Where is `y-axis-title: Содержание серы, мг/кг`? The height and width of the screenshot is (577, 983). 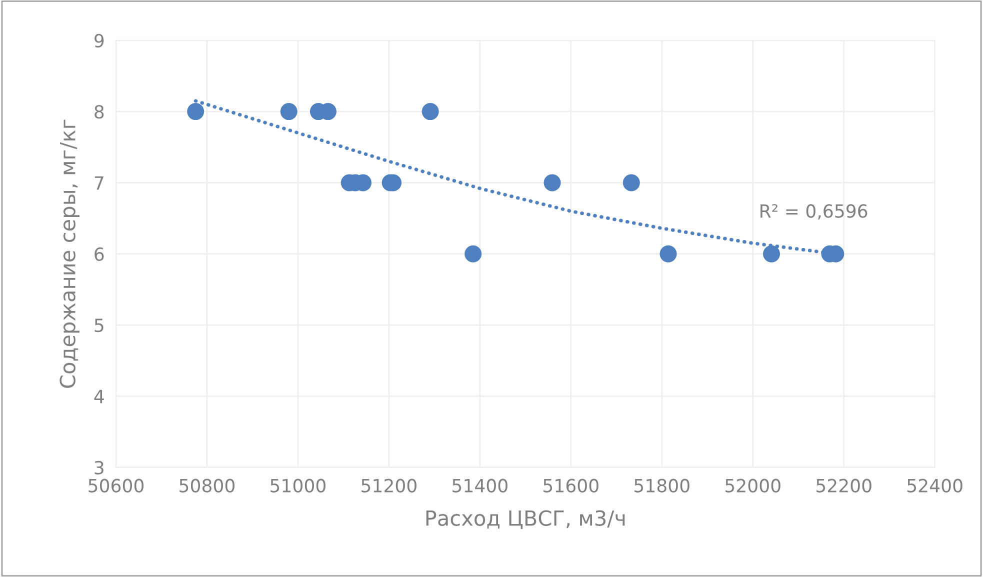
y-axis-title: Содержание серы, мг/кг is located at coordinates (70, 254).